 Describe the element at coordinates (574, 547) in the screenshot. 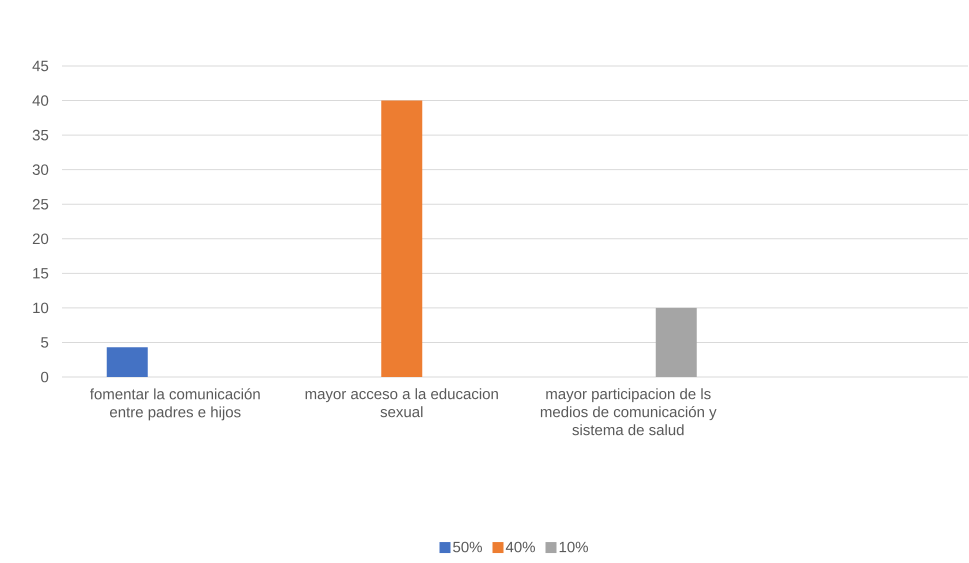

I see `legend-label: 10%` at that location.